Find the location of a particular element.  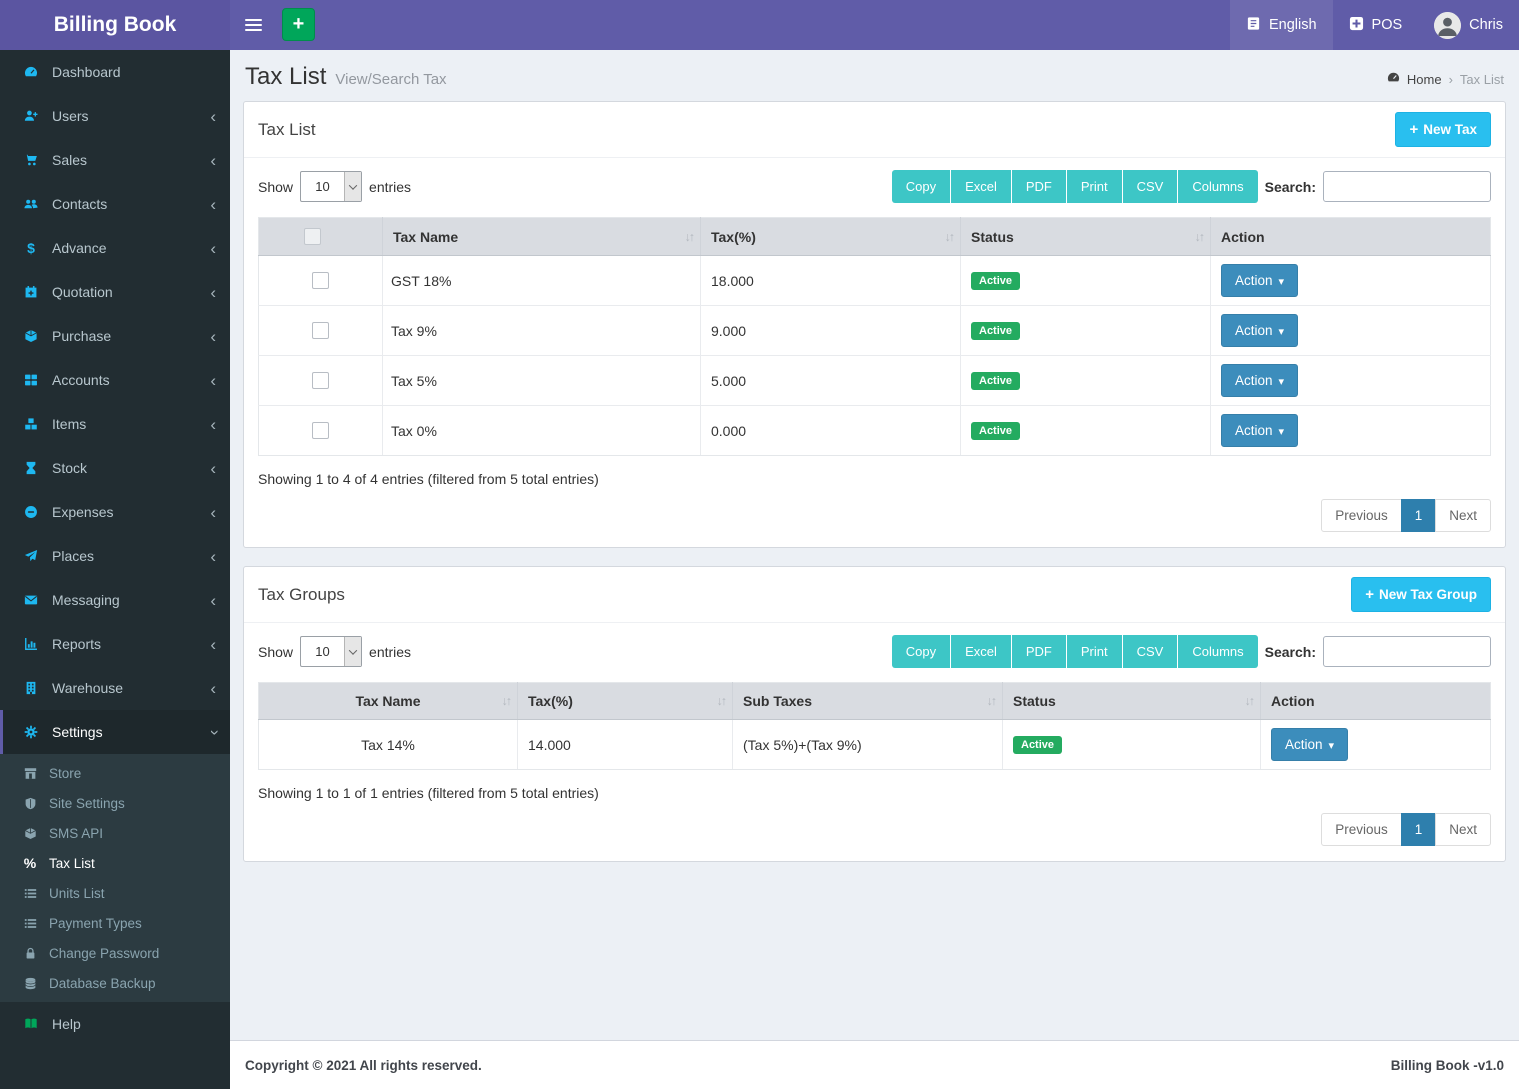

sidebar-item-accounts: Accounts ‹ is located at coordinates (115, 380).